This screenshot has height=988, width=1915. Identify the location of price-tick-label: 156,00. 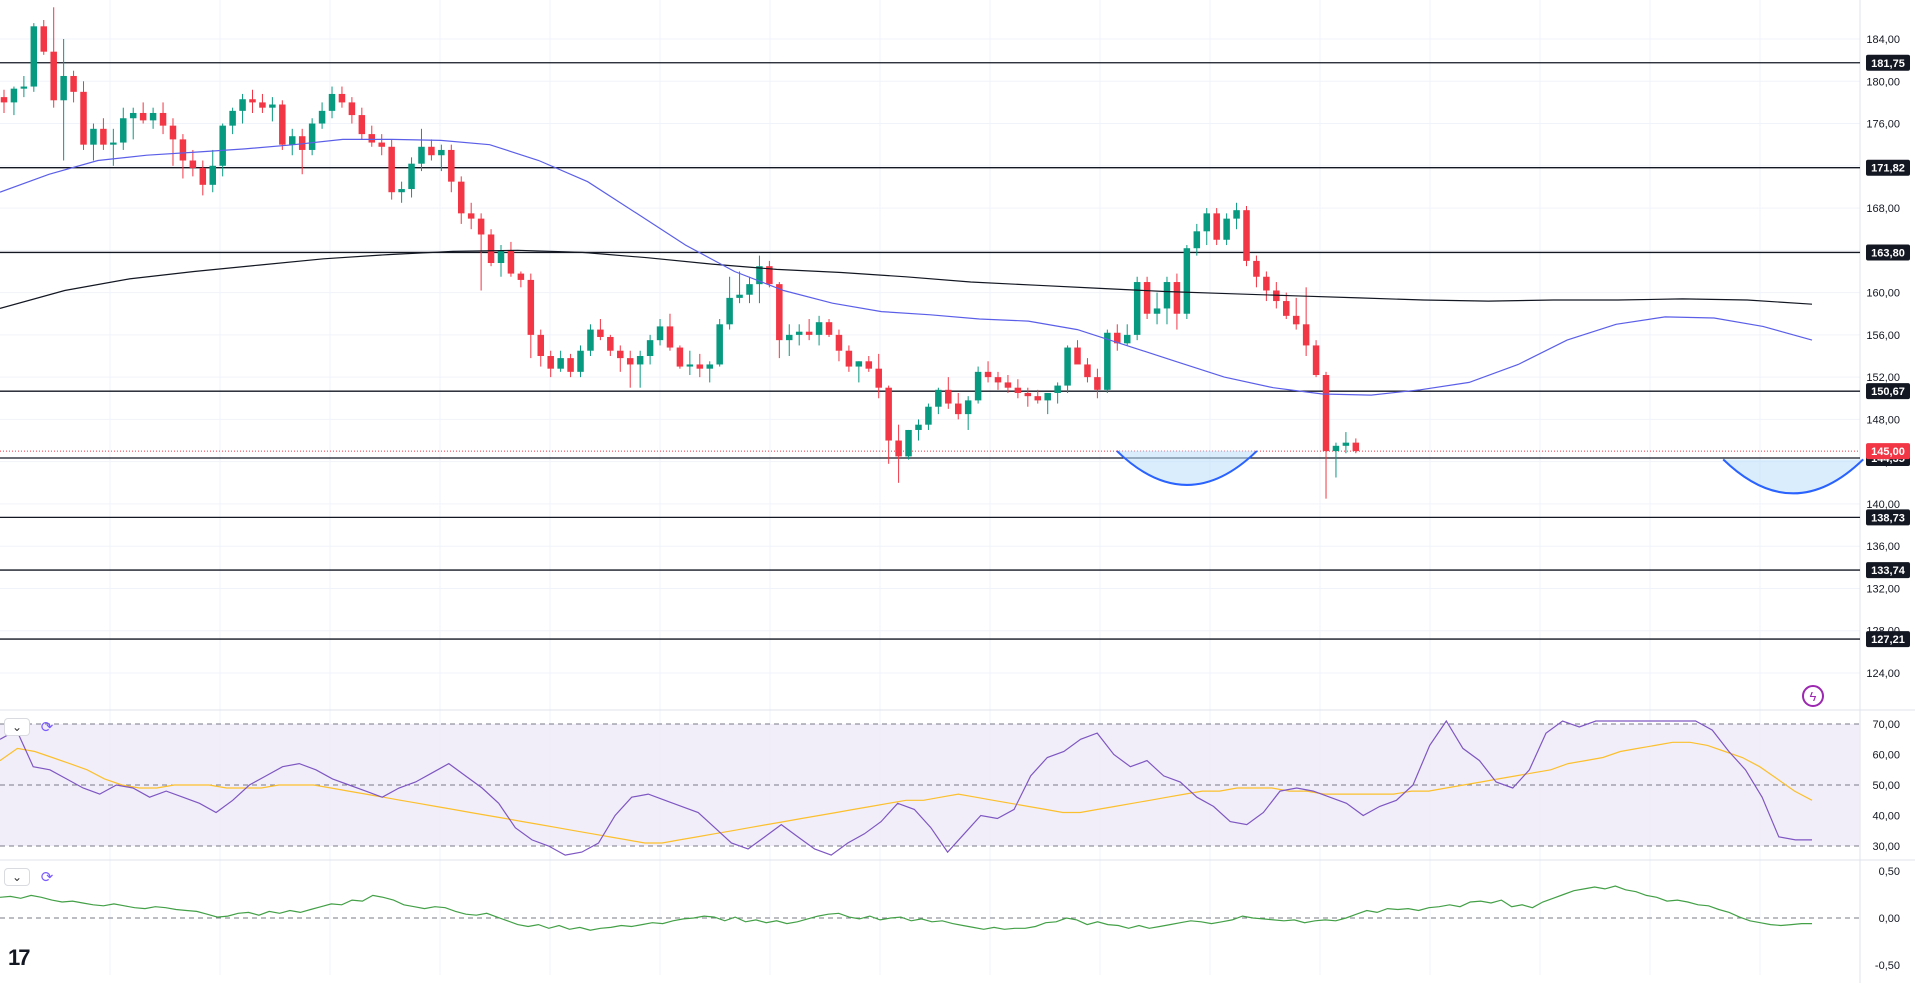
(1883, 336).